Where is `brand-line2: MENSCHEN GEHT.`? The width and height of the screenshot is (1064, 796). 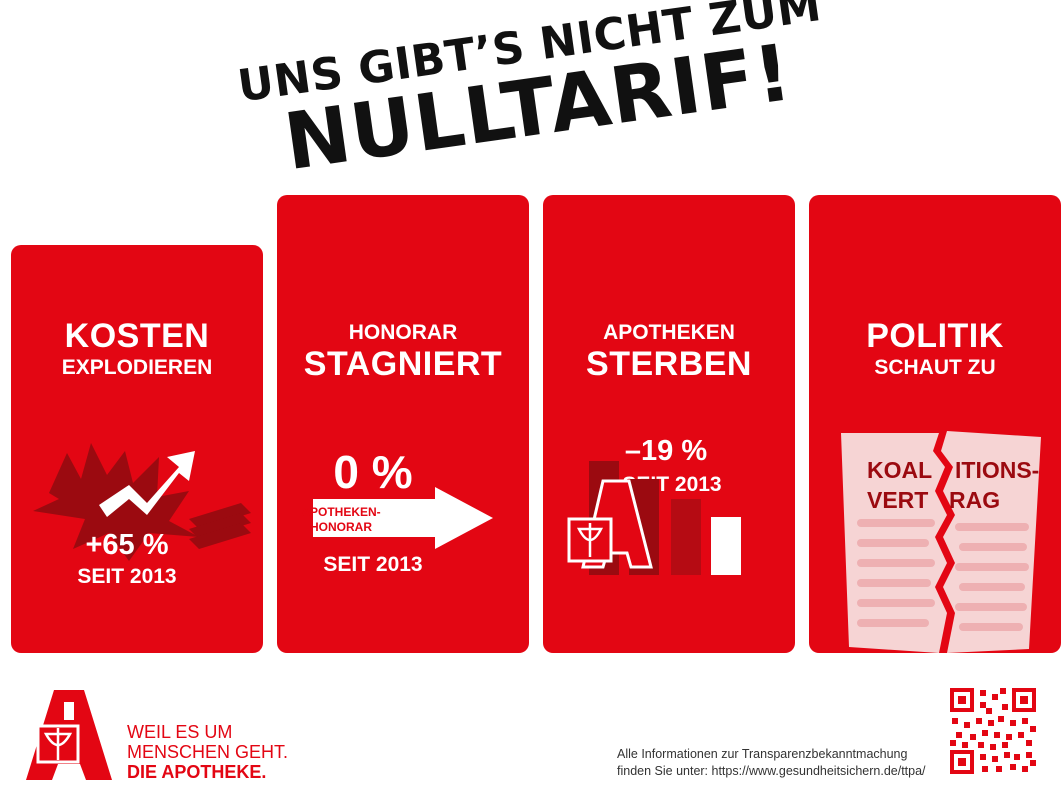
brand-line2: MENSCHEN GEHT. is located at coordinates (208, 752).